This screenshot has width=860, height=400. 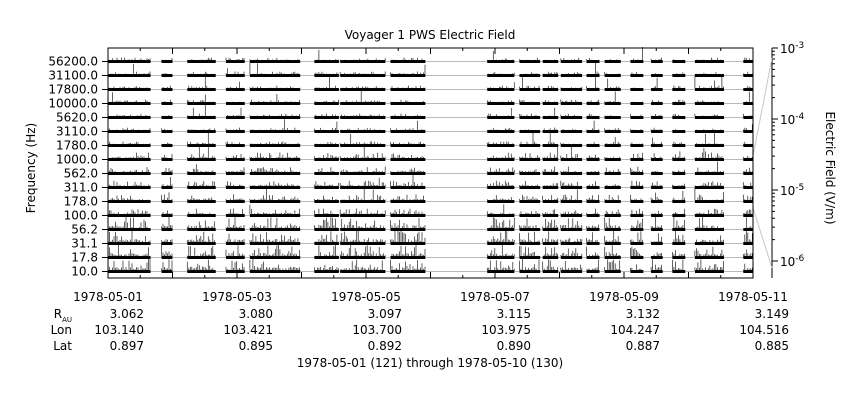 I want to click on colorbar-tick-base: 10, so click(x=787, y=120).